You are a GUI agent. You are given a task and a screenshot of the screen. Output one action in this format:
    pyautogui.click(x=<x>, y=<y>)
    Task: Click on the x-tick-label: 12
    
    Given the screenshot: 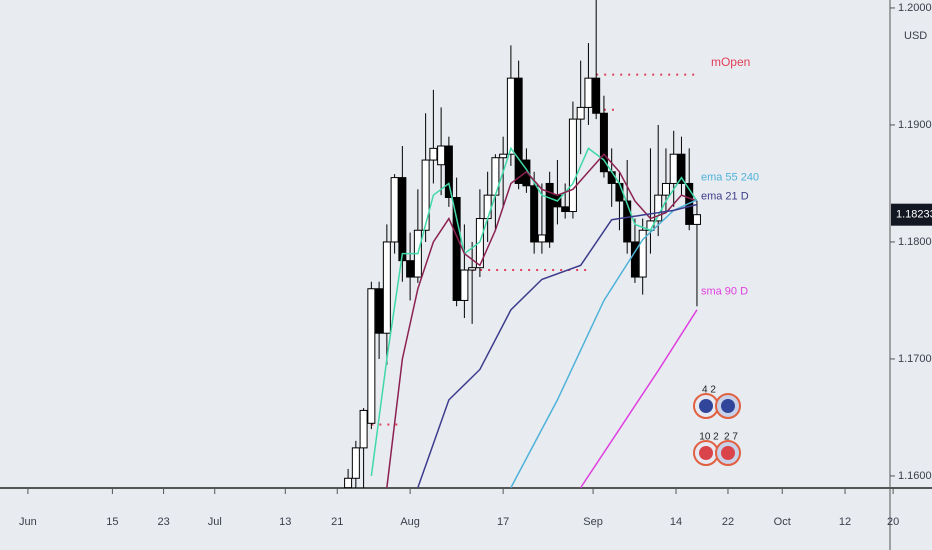 What is the action you would take?
    pyautogui.click(x=845, y=522)
    